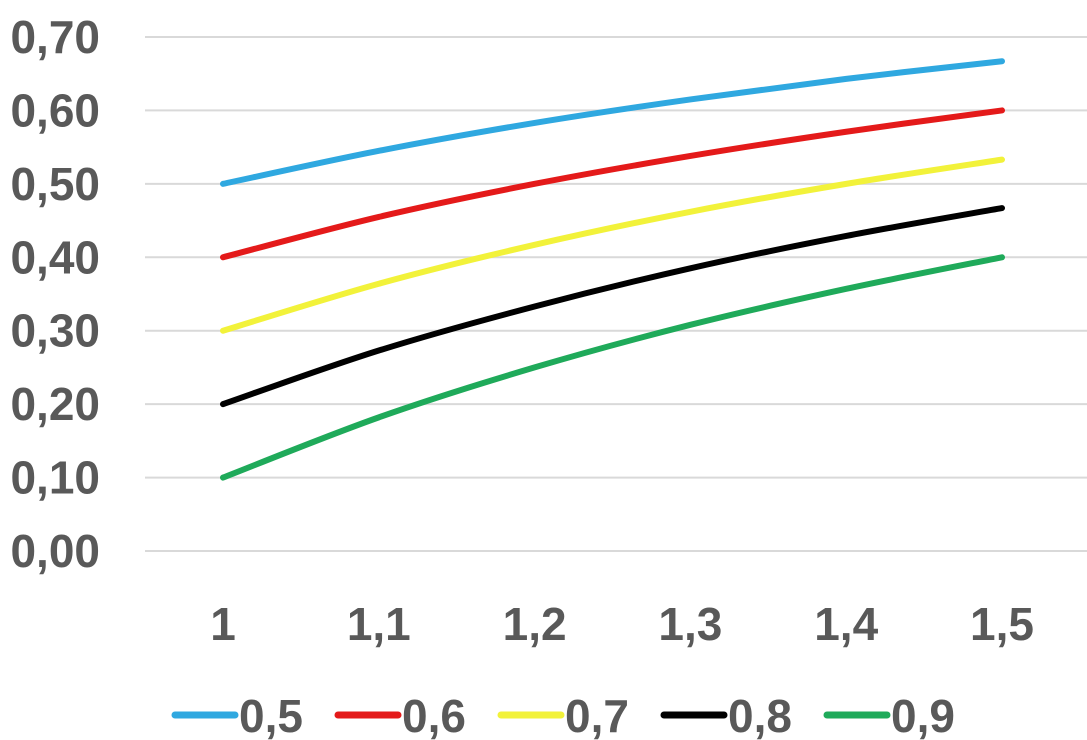 The width and height of the screenshot is (1087, 740). What do you see at coordinates (271, 715) in the screenshot?
I see `legend-label: 0,5` at bounding box center [271, 715].